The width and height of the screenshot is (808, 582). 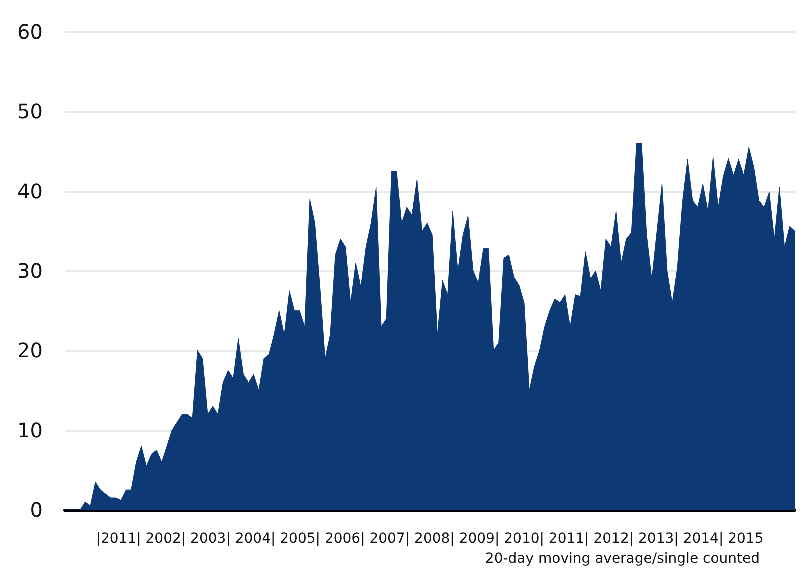 What do you see at coordinates (30, 112) in the screenshot?
I see `y-tick-label: 50` at bounding box center [30, 112].